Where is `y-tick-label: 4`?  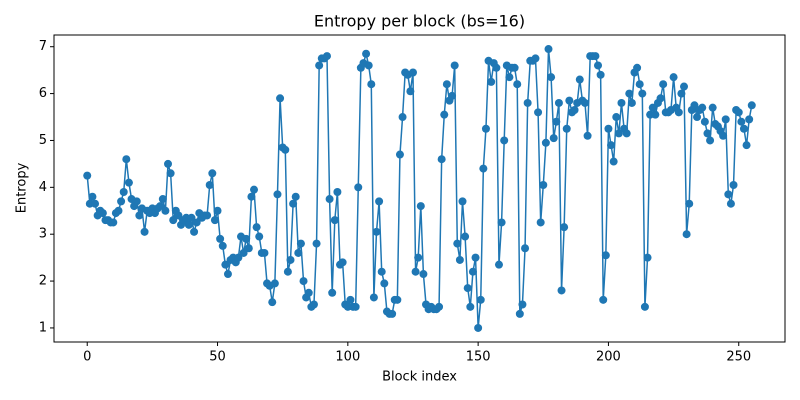 y-tick-label: 4 is located at coordinates (43, 187).